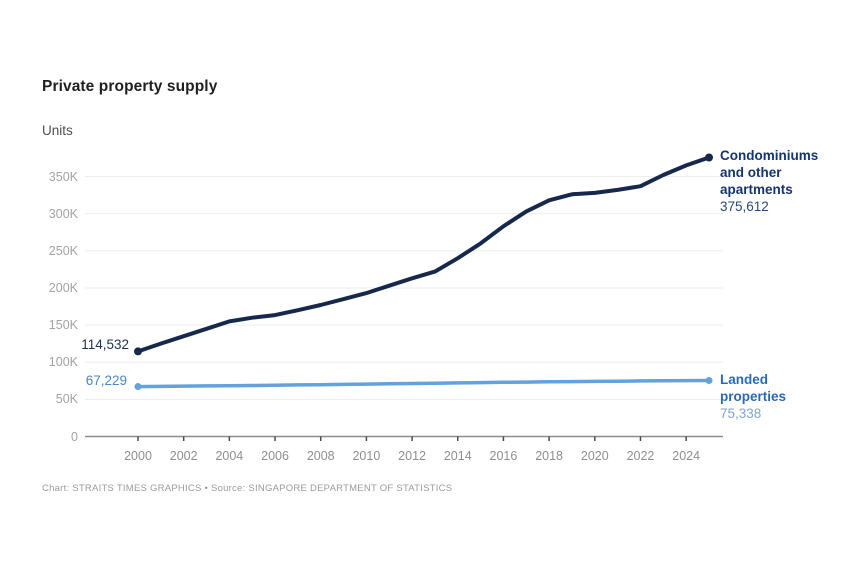 The width and height of the screenshot is (850, 567). What do you see at coordinates (183, 456) in the screenshot?
I see `x-tick-label: 2002` at bounding box center [183, 456].